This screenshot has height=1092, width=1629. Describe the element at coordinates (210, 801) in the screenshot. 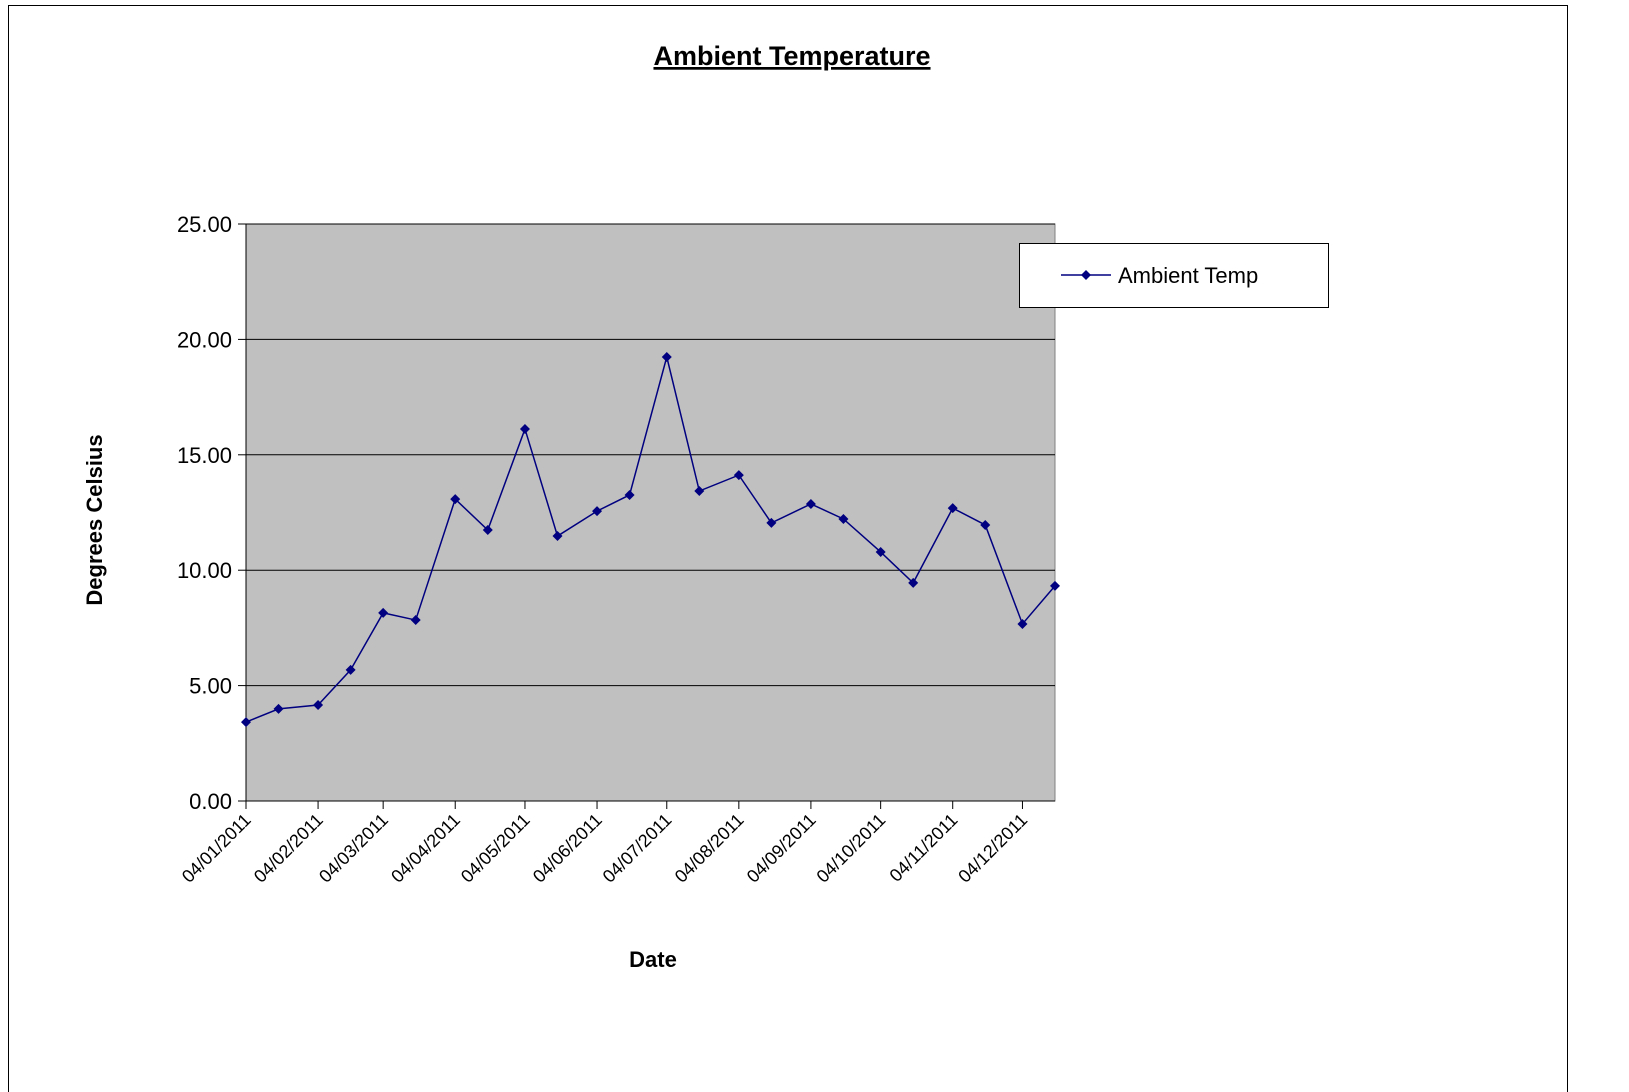

I see `y-tick-label: 0.00` at that location.